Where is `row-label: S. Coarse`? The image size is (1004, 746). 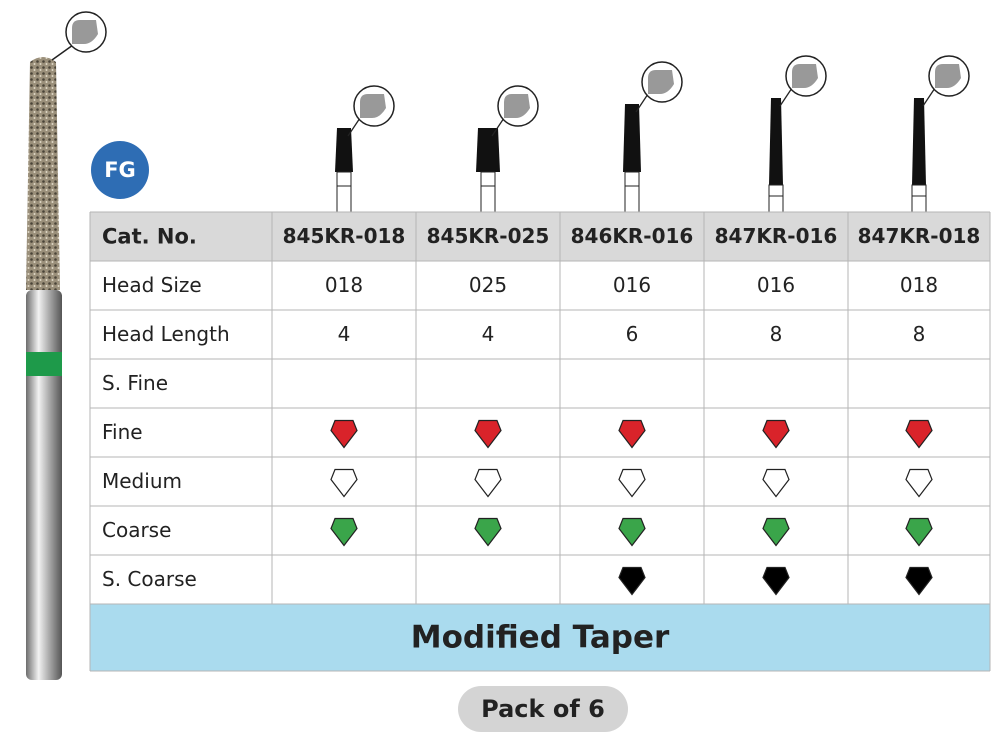 row-label: S. Coarse is located at coordinates (149, 579).